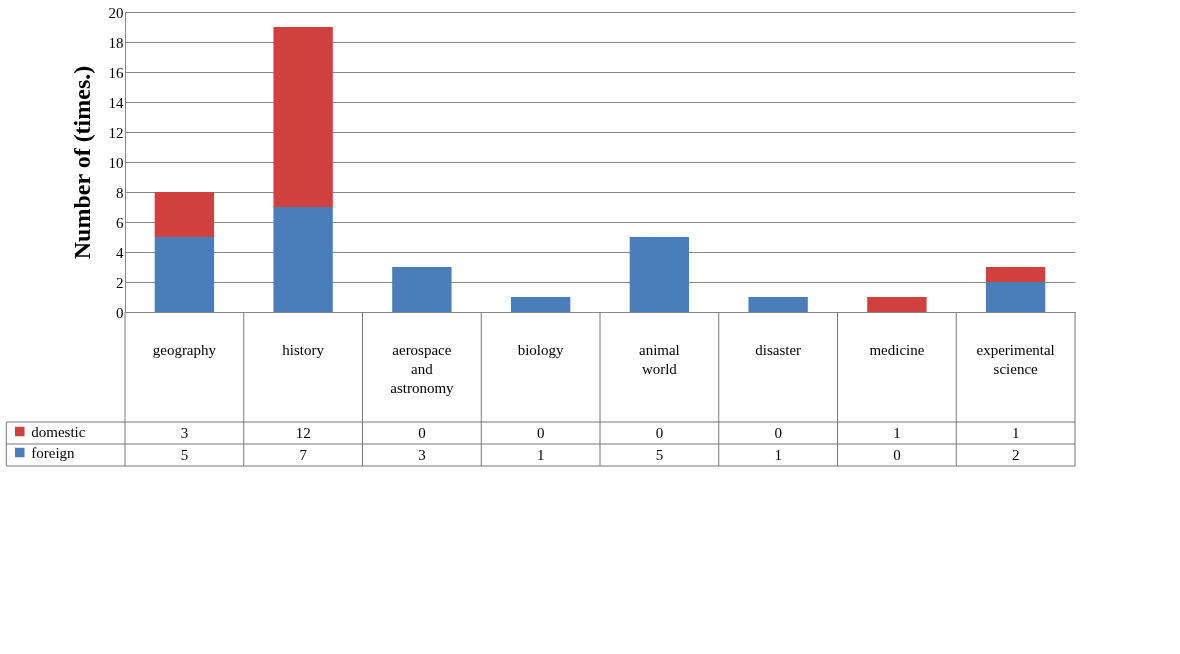  What do you see at coordinates (120, 192) in the screenshot?
I see `y-tick-label: 8` at bounding box center [120, 192].